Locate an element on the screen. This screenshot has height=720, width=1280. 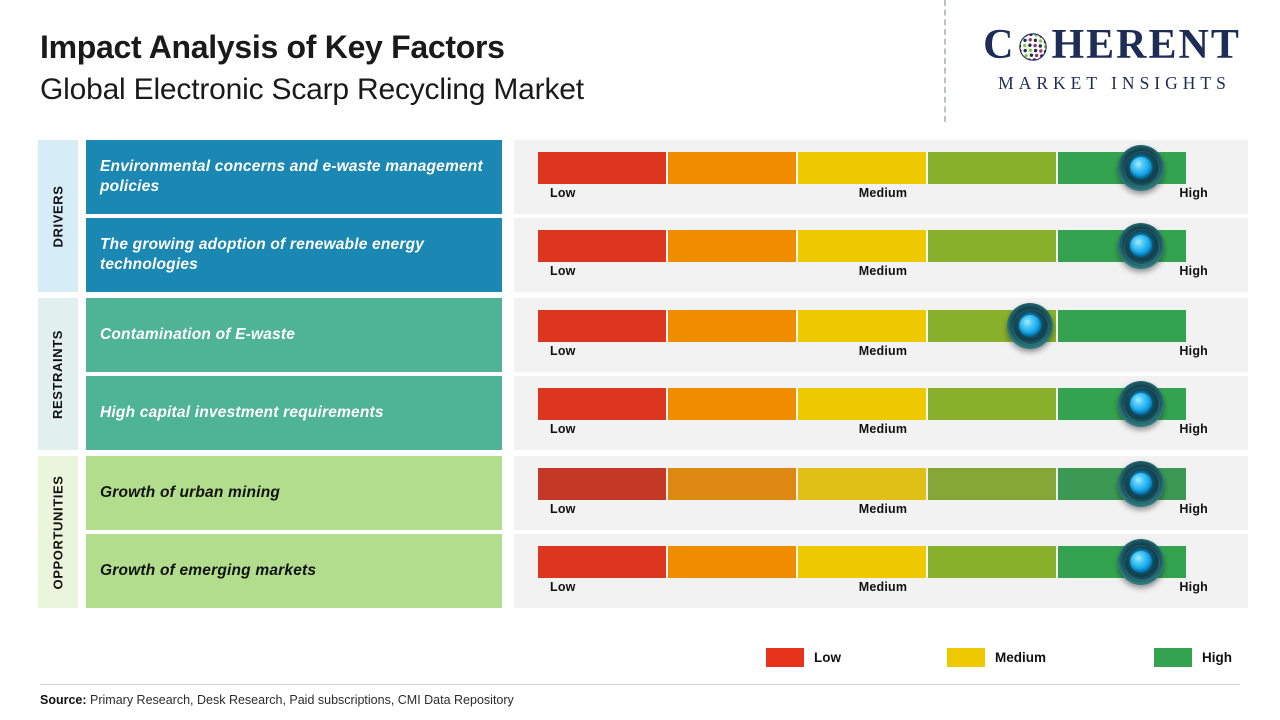
legend-label: Medium is located at coordinates (1021, 657).